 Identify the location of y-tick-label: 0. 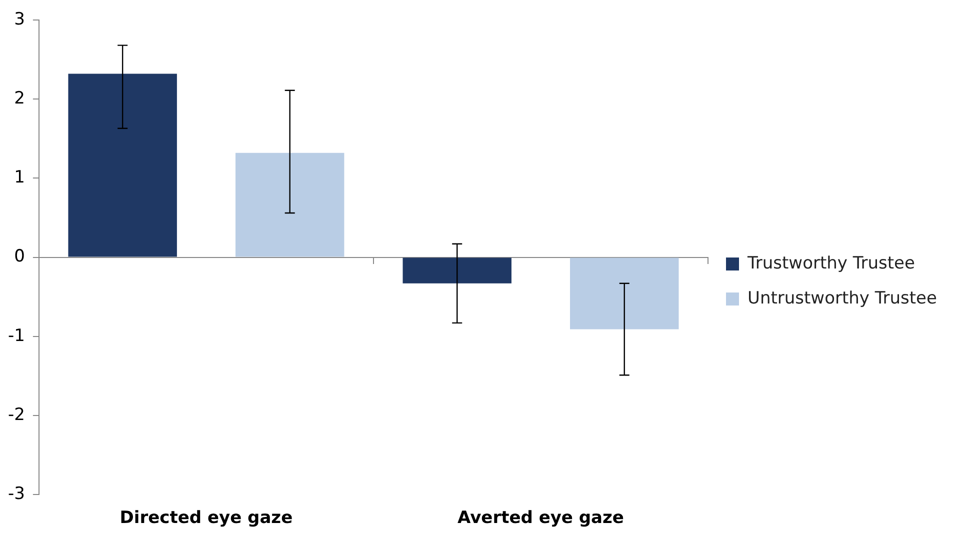
(19, 256).